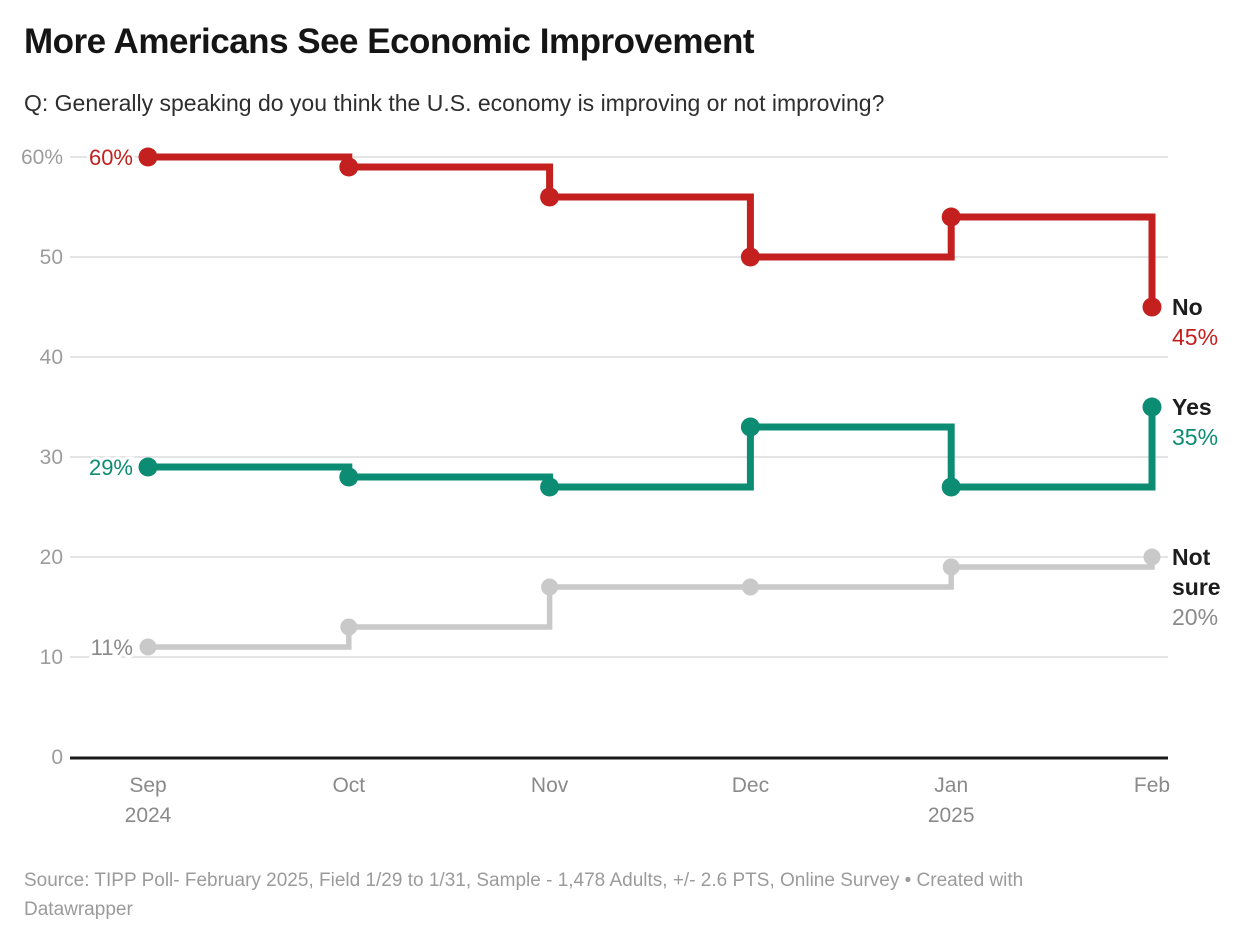 The image size is (1240, 940). What do you see at coordinates (389, 41) in the screenshot?
I see `chart-title: More Americans See Economic Improvement` at bounding box center [389, 41].